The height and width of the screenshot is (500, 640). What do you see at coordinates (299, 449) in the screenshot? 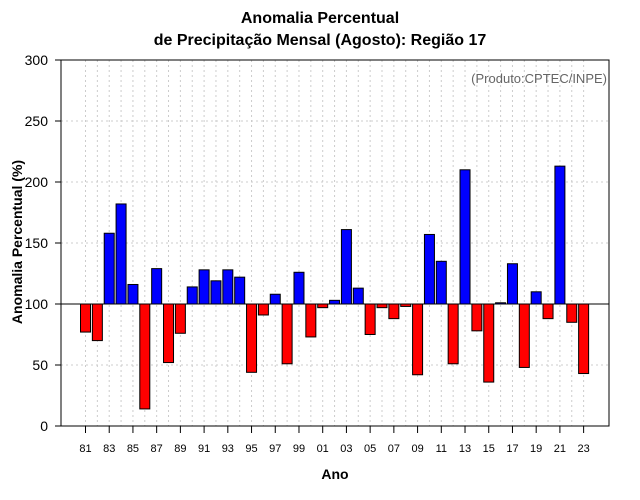
I see `x-tick-label: 99` at bounding box center [299, 449].